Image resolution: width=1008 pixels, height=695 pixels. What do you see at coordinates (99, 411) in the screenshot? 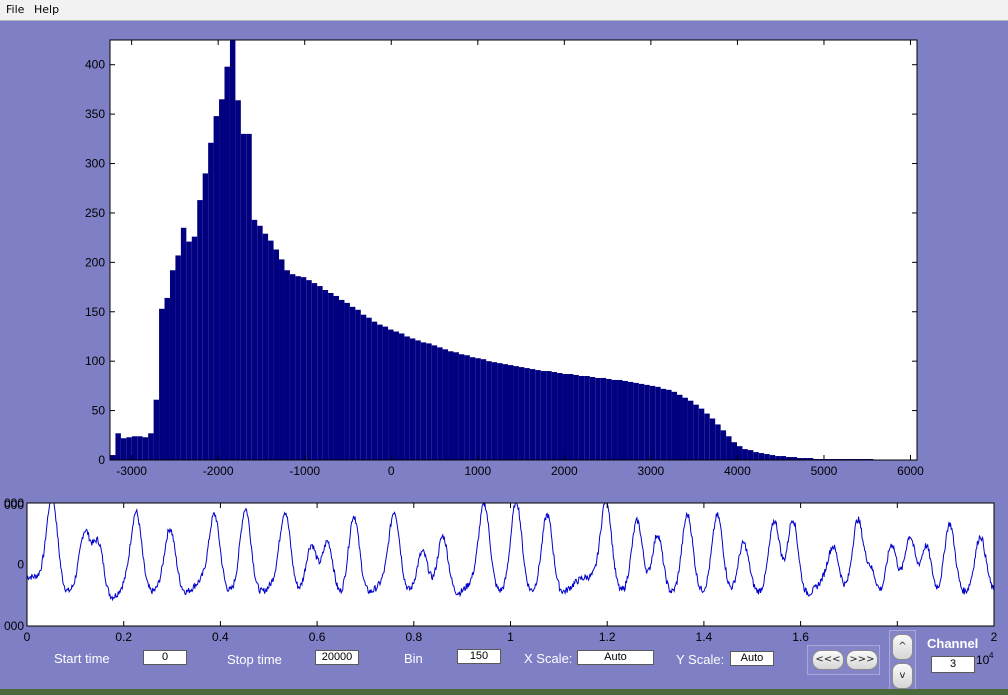
I see `y-tick-label: 50` at bounding box center [99, 411].